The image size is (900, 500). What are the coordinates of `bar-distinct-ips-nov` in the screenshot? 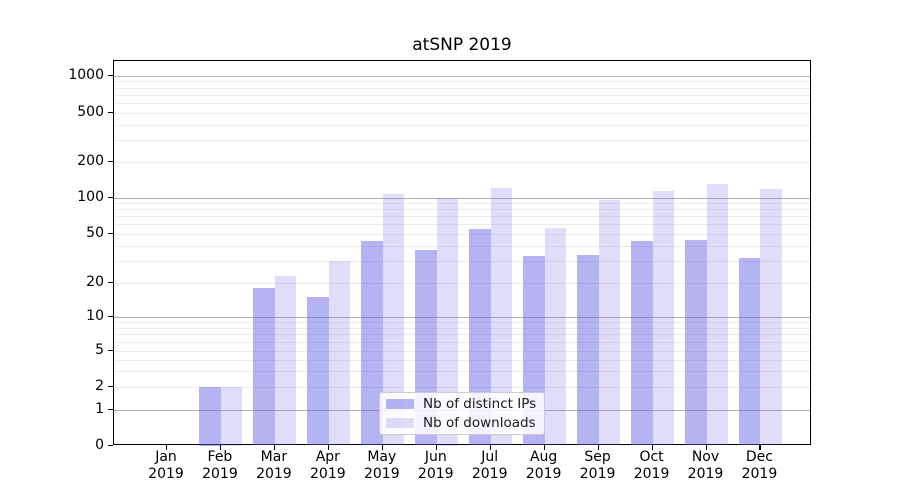 It's located at (696, 342).